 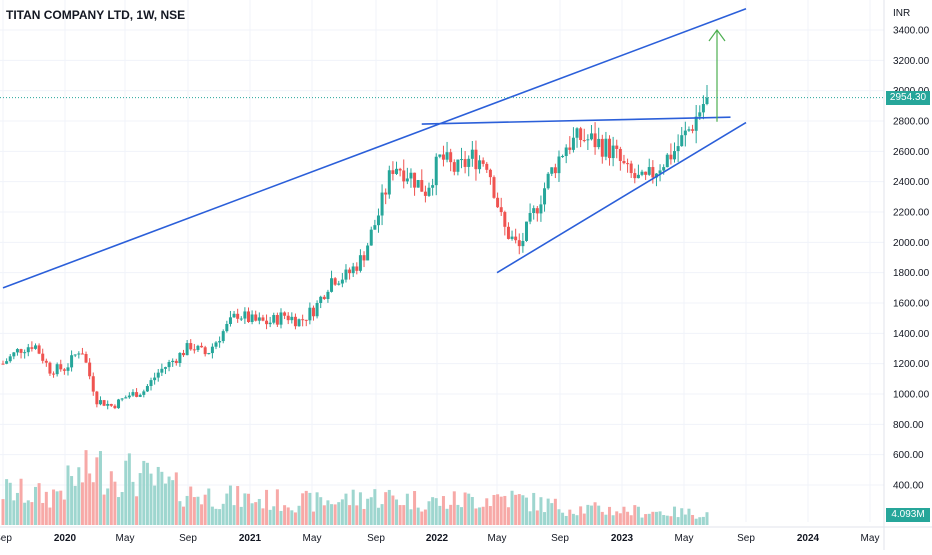 I want to click on y-tick-label: 2800.00, so click(x=911, y=122).